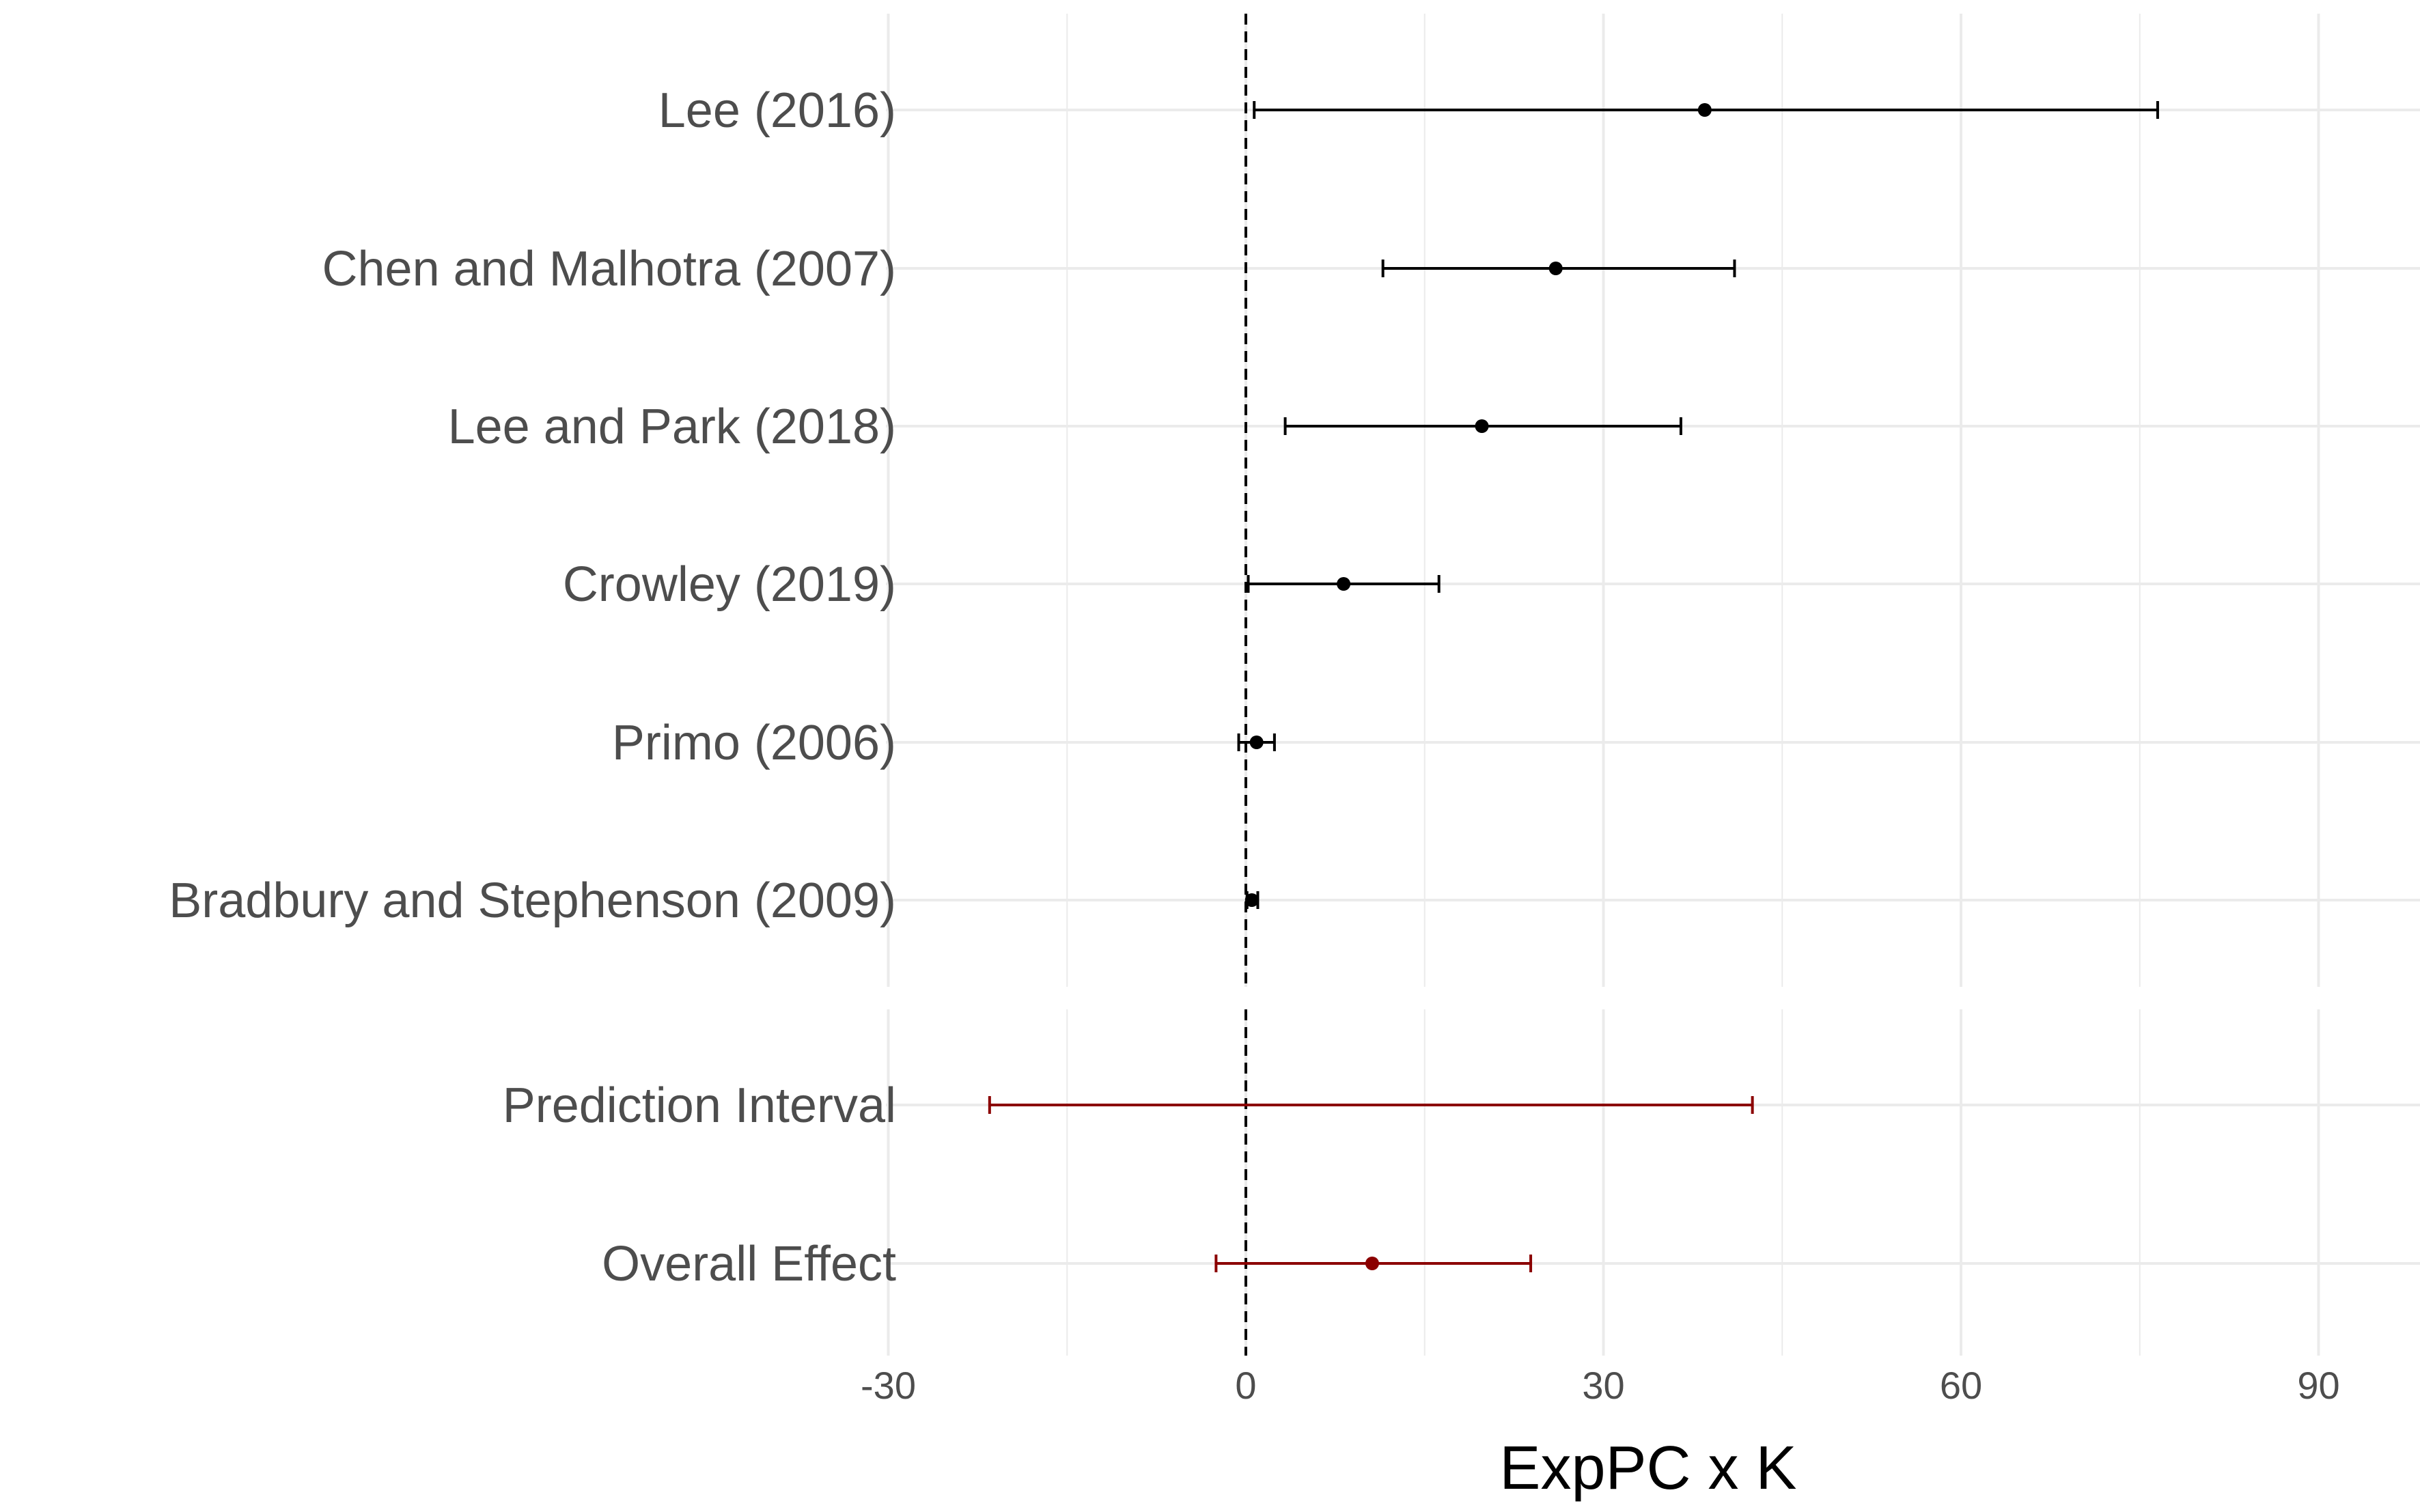 Image resolution: width=2420 pixels, height=1512 pixels. What do you see at coordinates (729, 584) in the screenshot?
I see `row-label: Crowley (2019)` at bounding box center [729, 584].